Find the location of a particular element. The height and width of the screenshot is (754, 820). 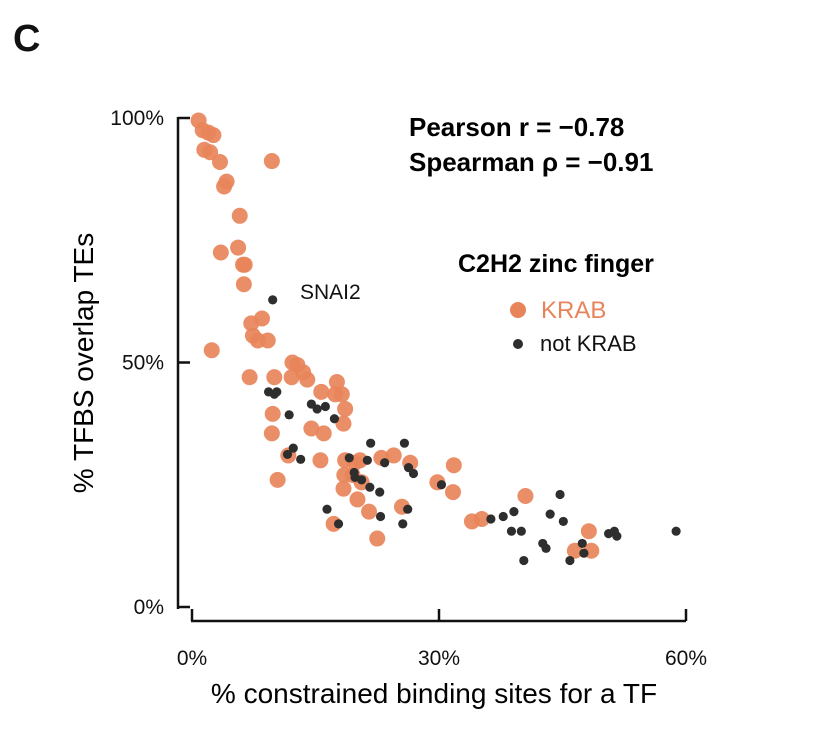

legend-title: C2H2 zinc finger is located at coordinates (556, 264).